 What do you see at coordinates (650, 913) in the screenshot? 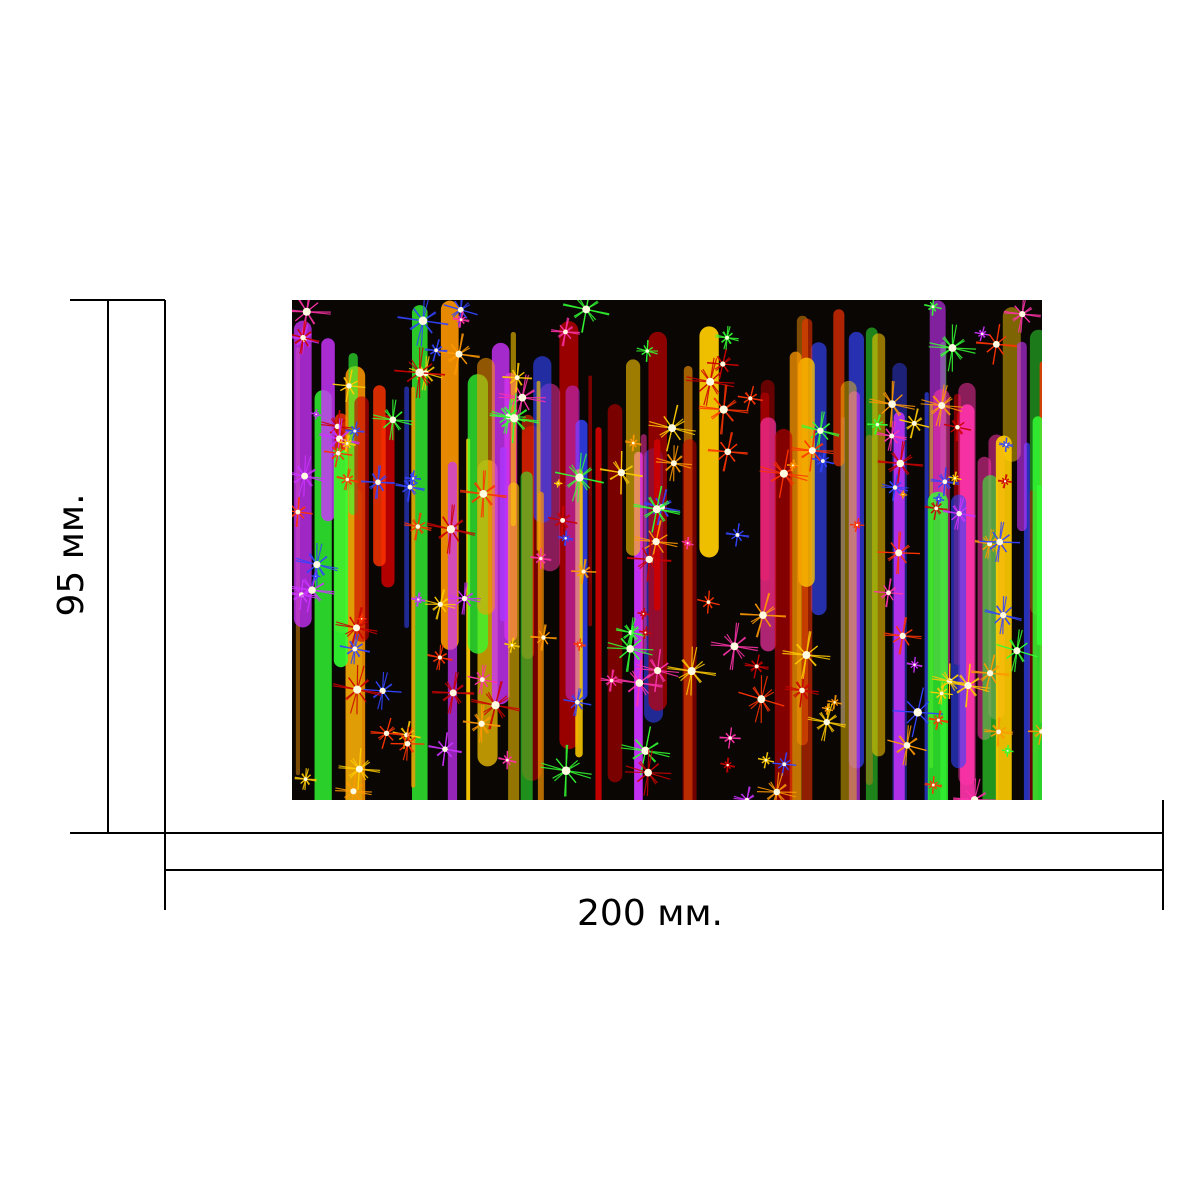
I see `width-label: 200 мм.` at bounding box center [650, 913].